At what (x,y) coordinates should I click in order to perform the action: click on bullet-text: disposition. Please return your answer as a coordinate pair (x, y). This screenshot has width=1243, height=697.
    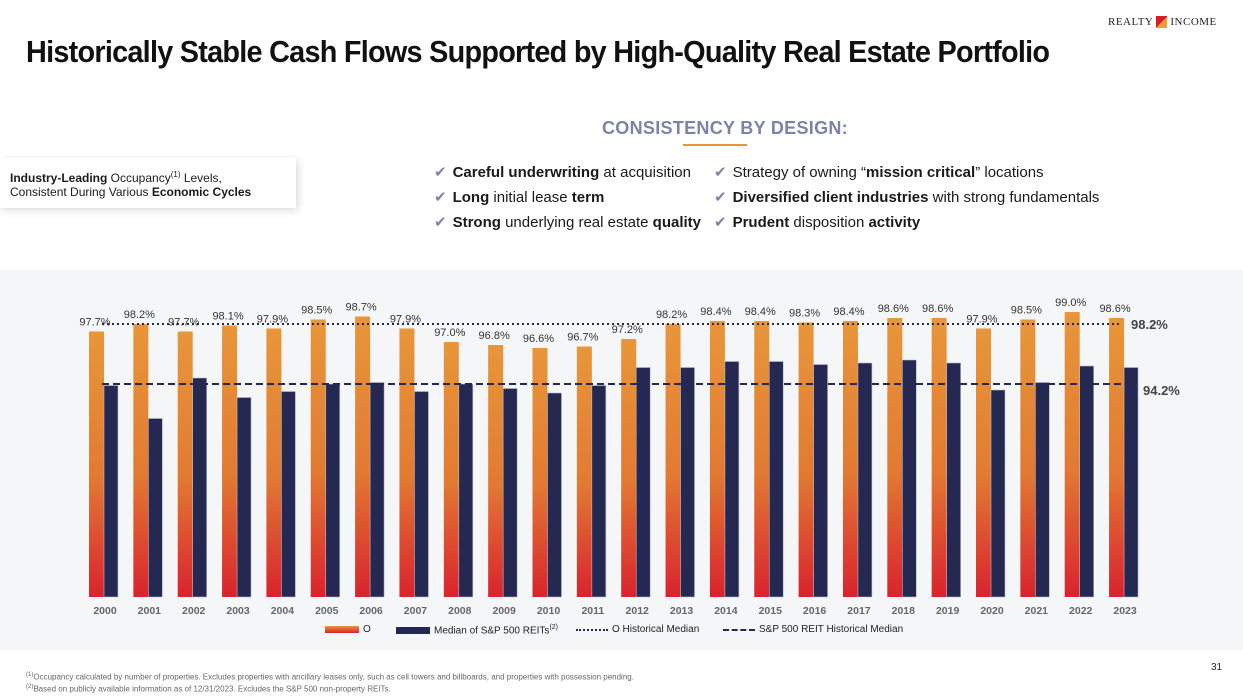
    Looking at the image, I should click on (829, 222).